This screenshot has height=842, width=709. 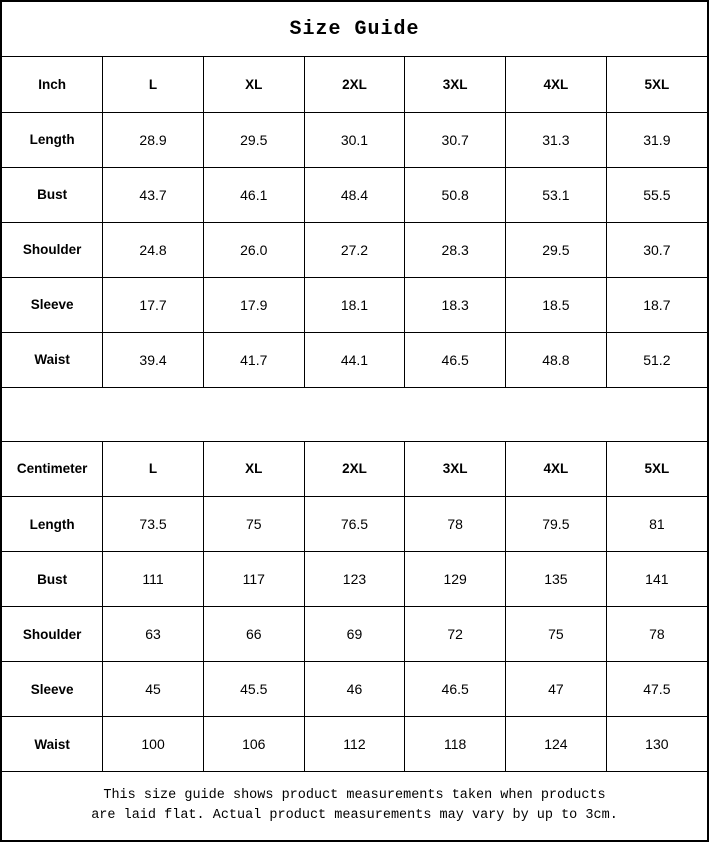 What do you see at coordinates (455, 634) in the screenshot?
I see `value-cell: 72` at bounding box center [455, 634].